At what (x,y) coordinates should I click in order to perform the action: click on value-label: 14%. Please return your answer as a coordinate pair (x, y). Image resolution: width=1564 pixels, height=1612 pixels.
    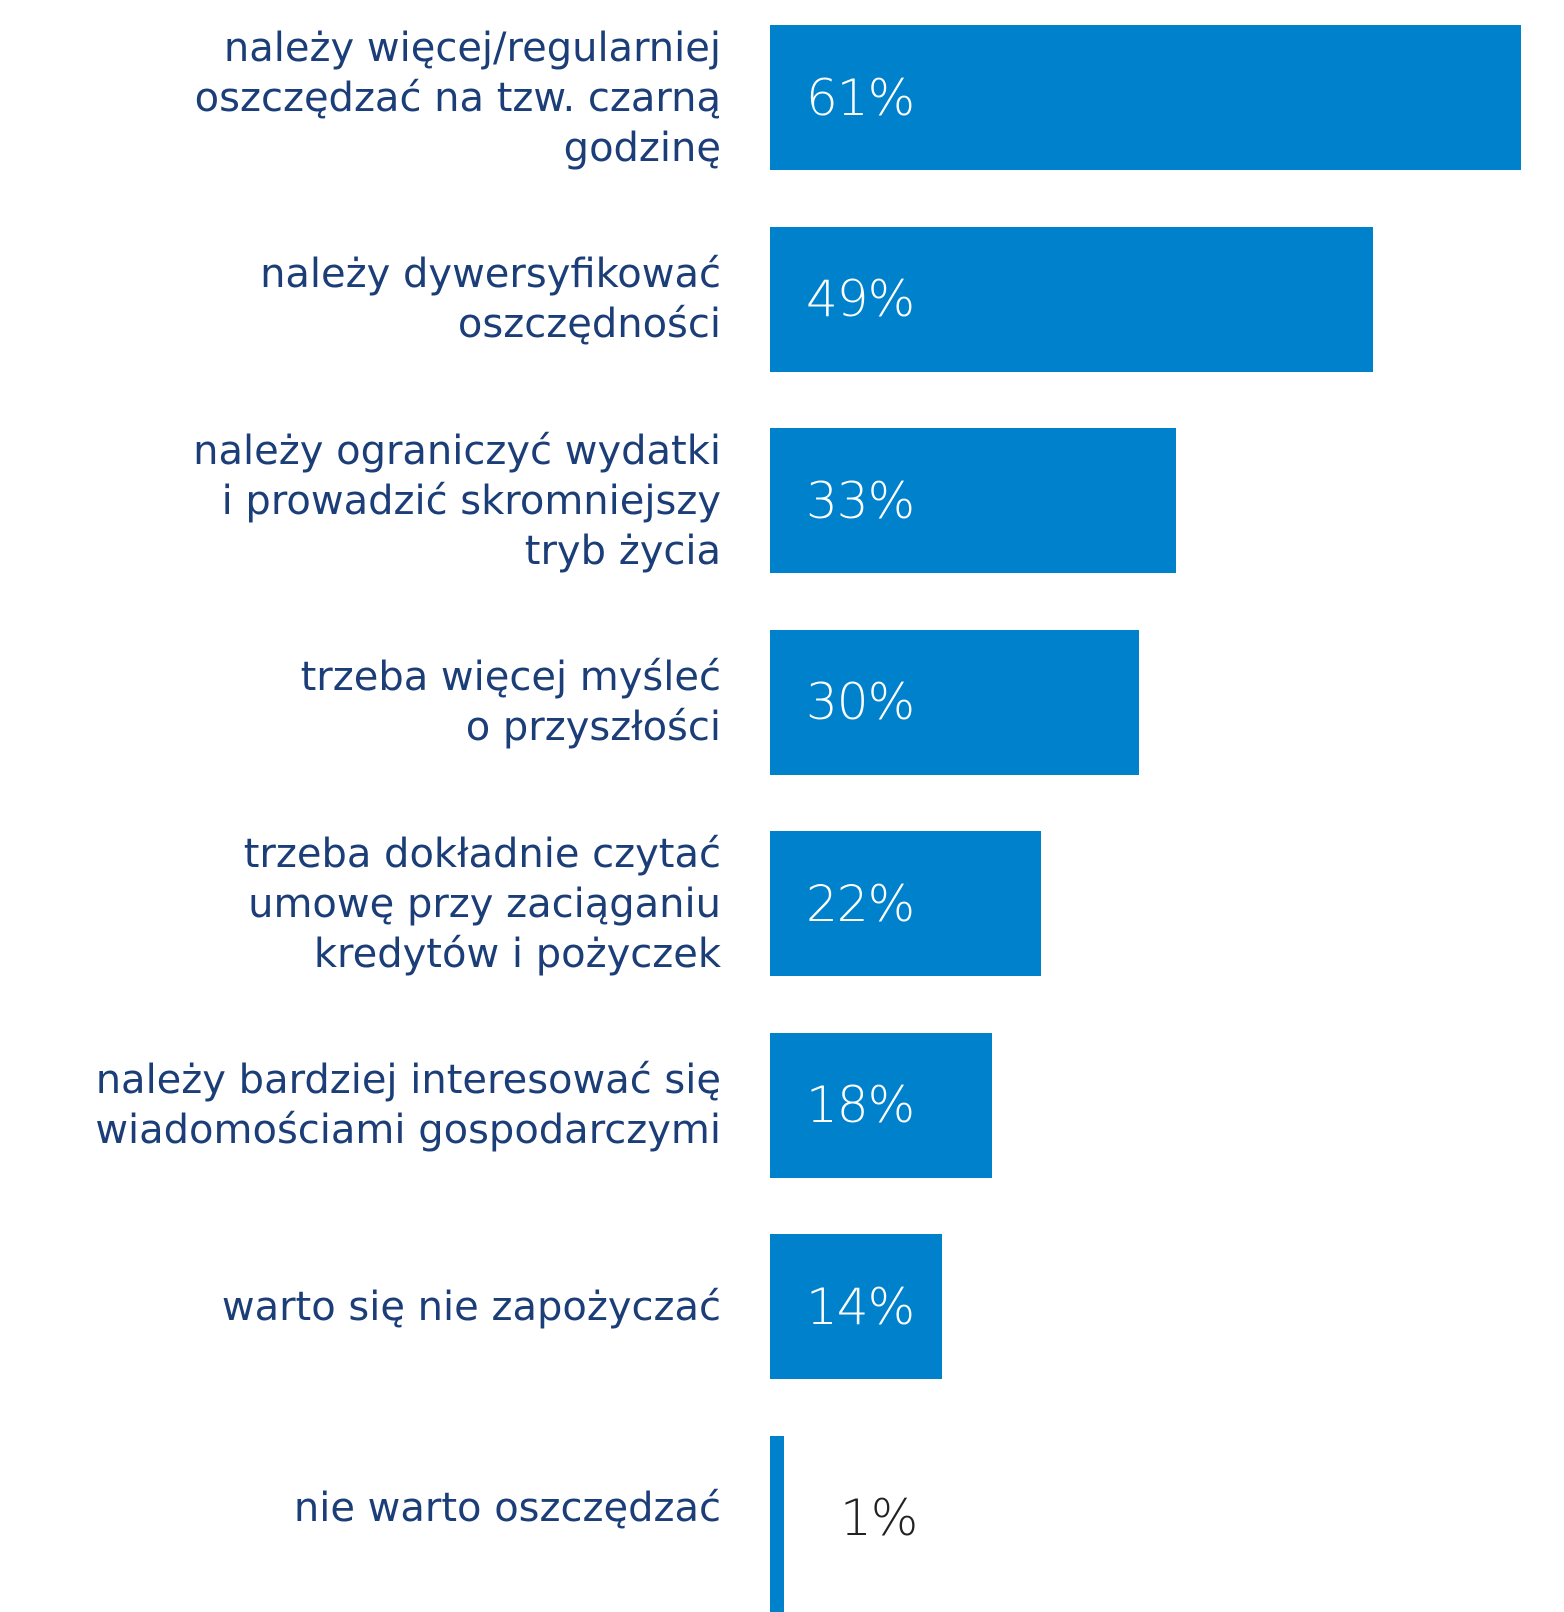
    Looking at the image, I should click on (860, 1306).